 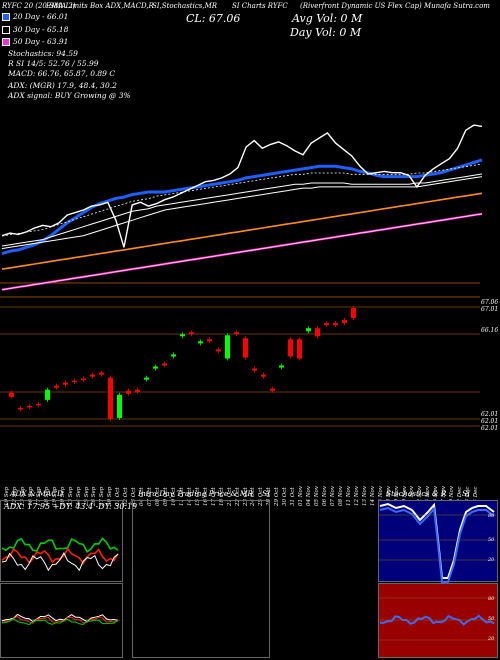 I want to click on macd-line, so click(x=60, y=618).